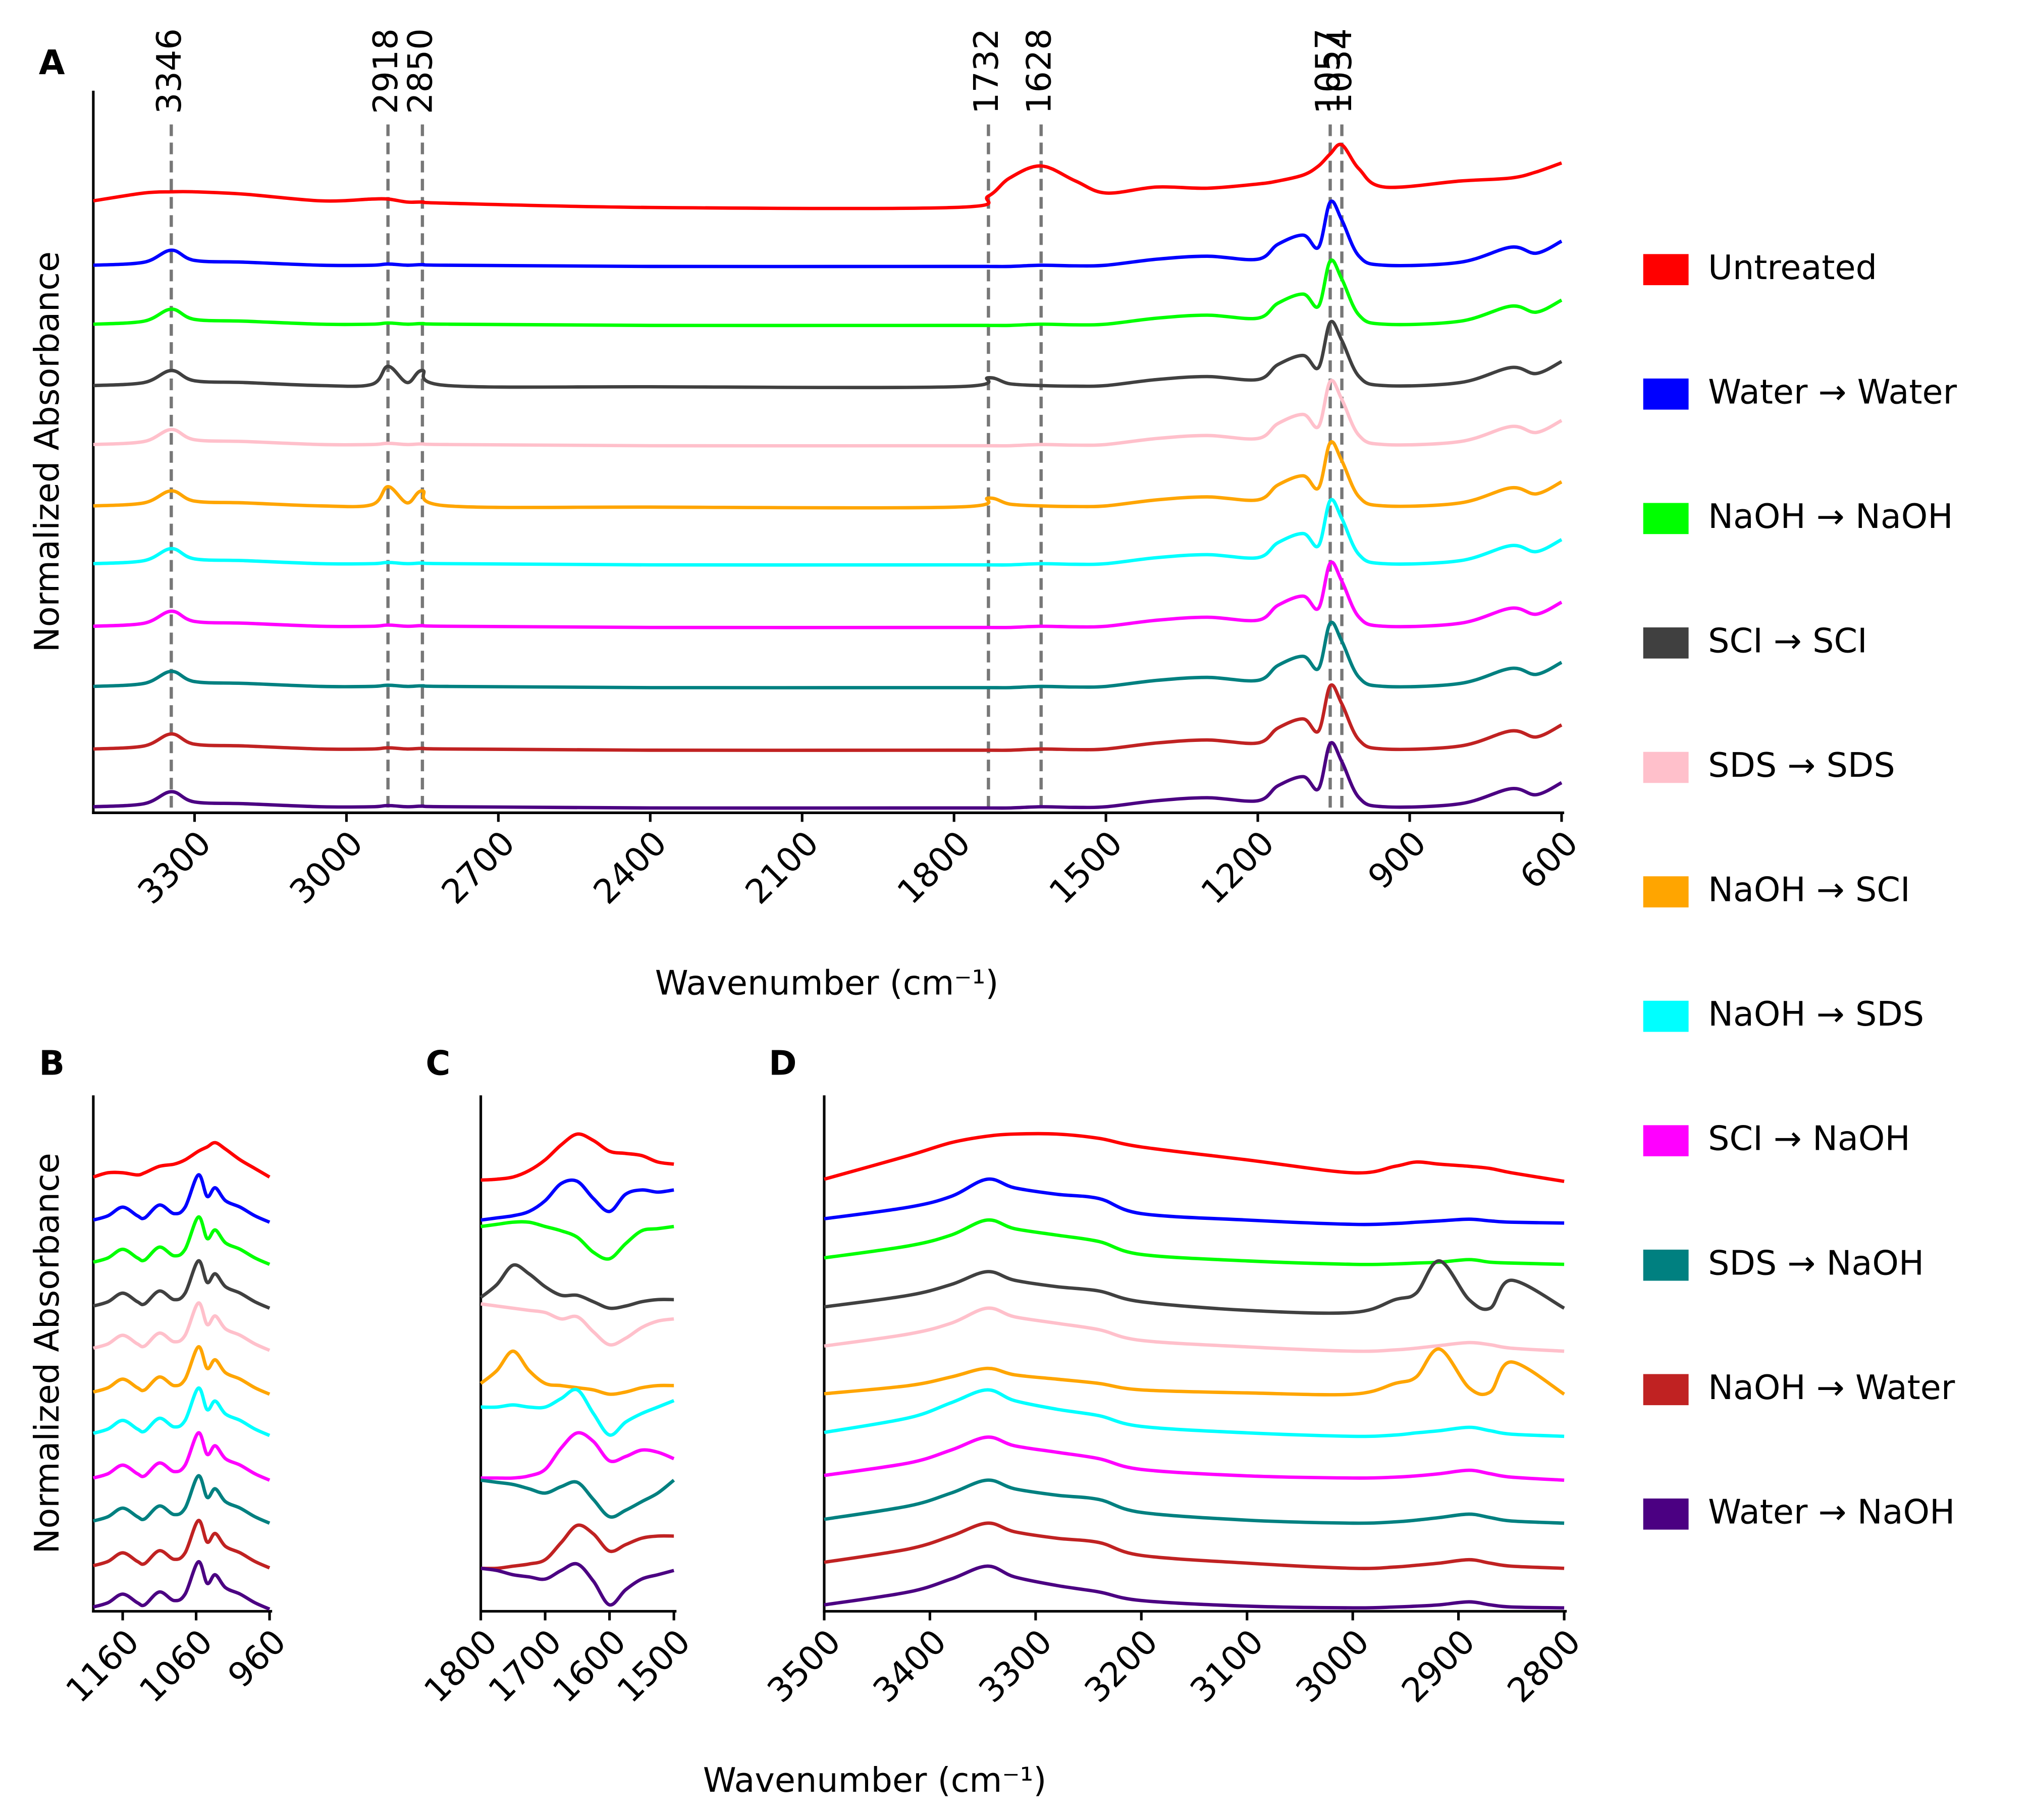 This screenshot has height=1820, width=2032. What do you see at coordinates (1809, 1139) in the screenshot?
I see `legend-label: SCI → NaOH` at bounding box center [1809, 1139].